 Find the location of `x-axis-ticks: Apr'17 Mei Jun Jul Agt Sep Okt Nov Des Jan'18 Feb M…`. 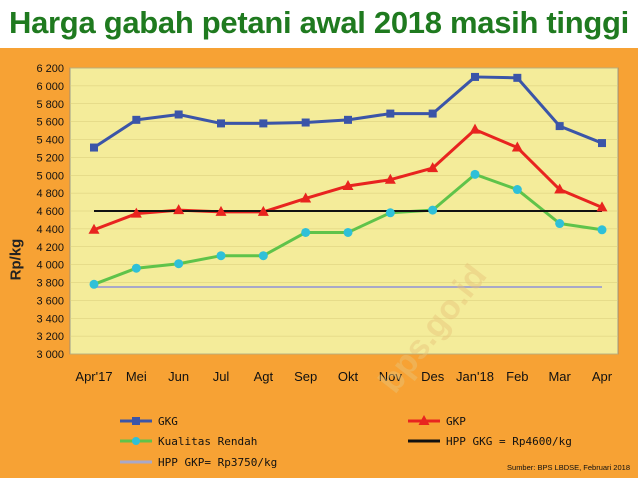

x-axis-ticks: Apr'17 Mei Jun Jul Agt Sep Okt Nov Des Jan'18 Feb M… is located at coordinates (343, 376).